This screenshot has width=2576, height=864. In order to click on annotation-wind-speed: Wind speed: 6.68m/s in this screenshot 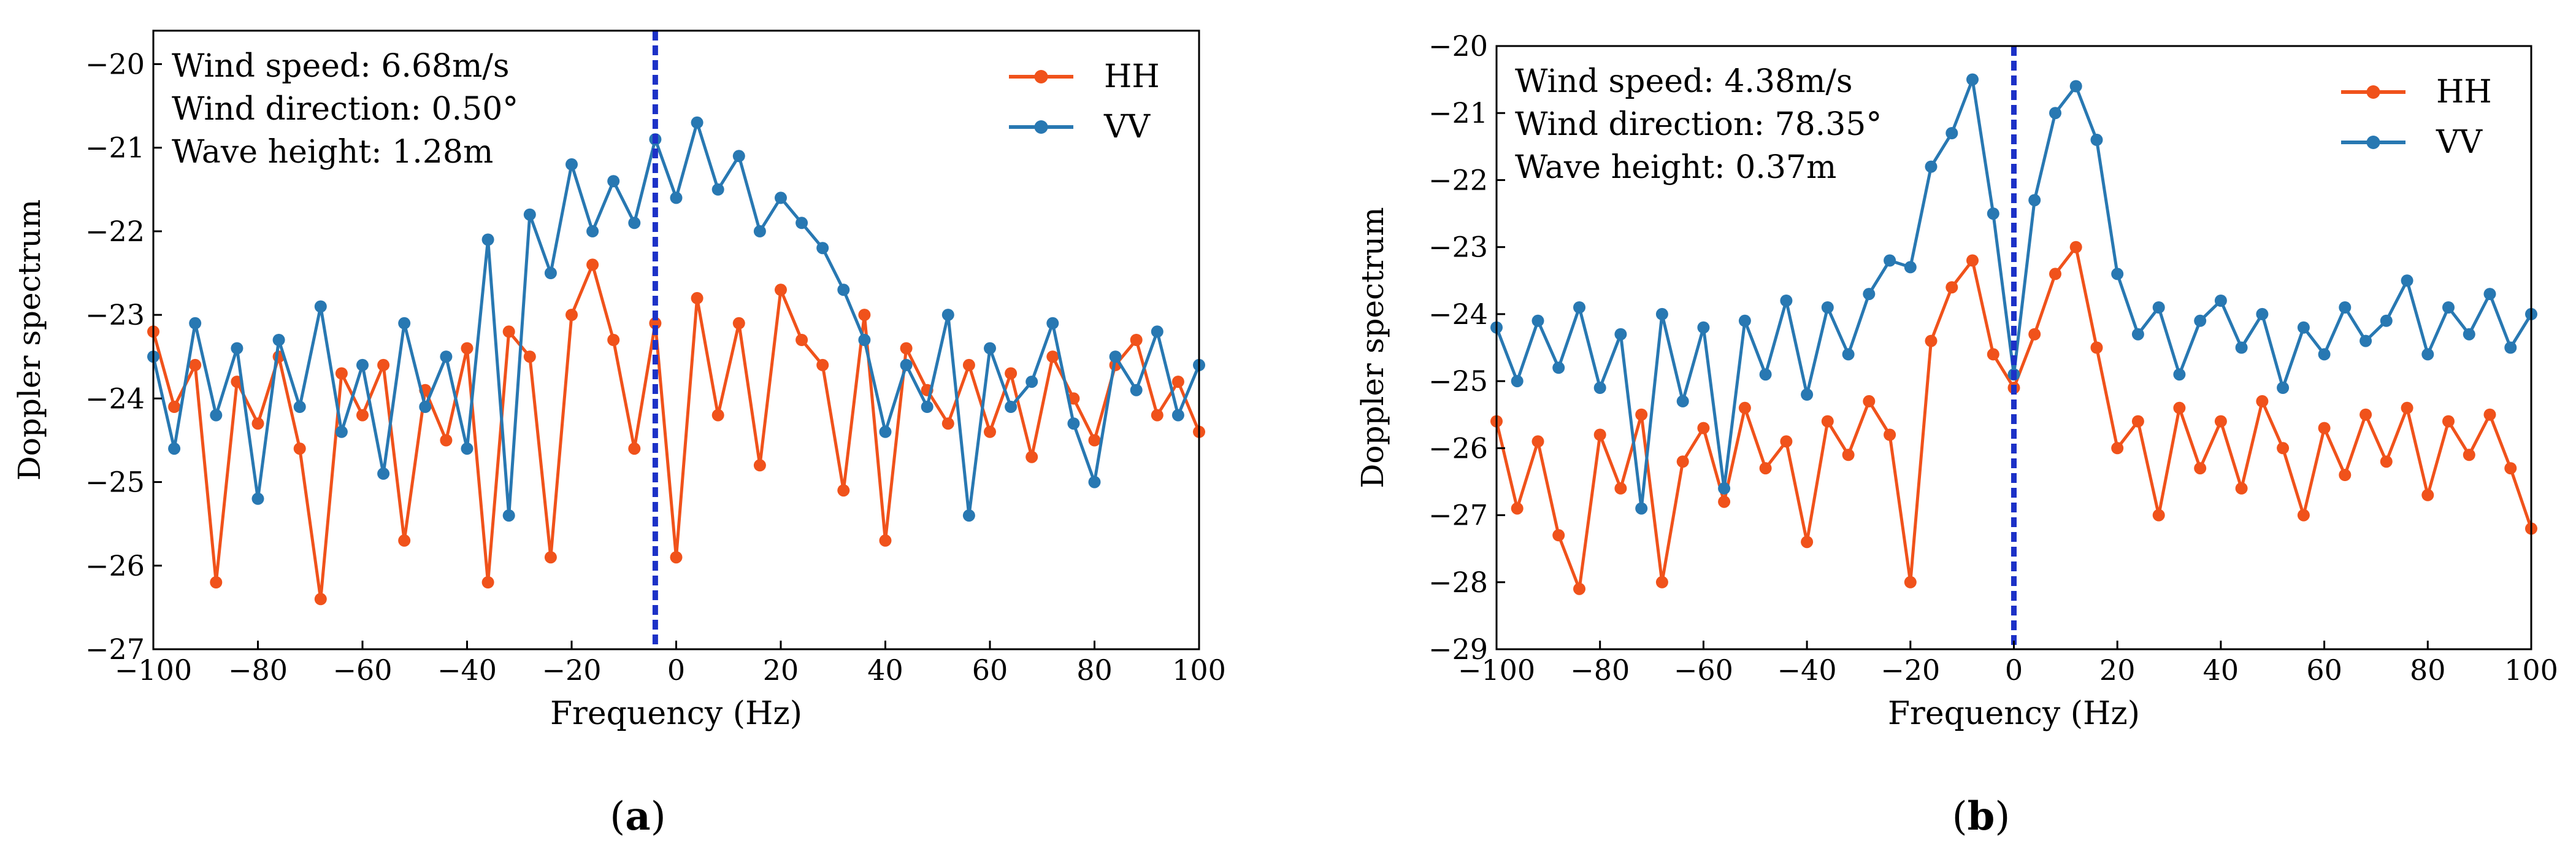, I will do `click(341, 66)`.